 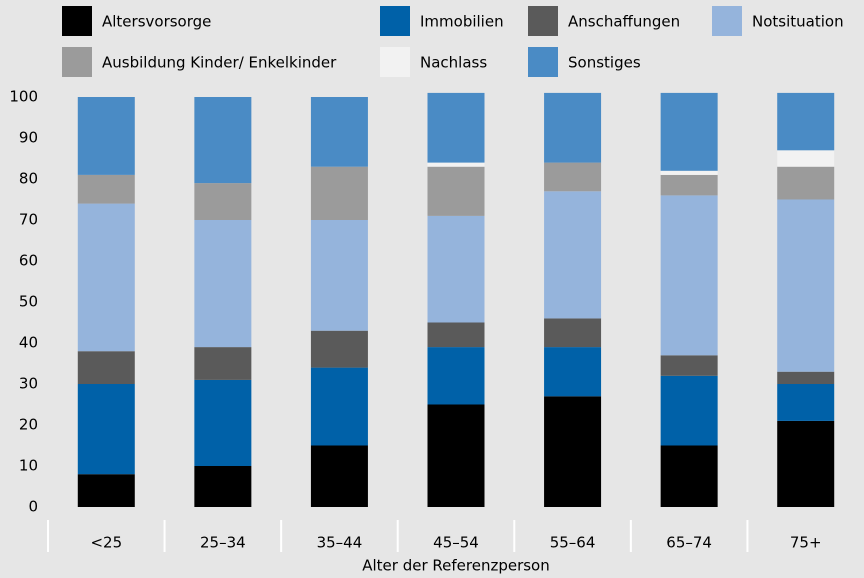 I want to click on legend-label: Notsituation, so click(x=798, y=22).